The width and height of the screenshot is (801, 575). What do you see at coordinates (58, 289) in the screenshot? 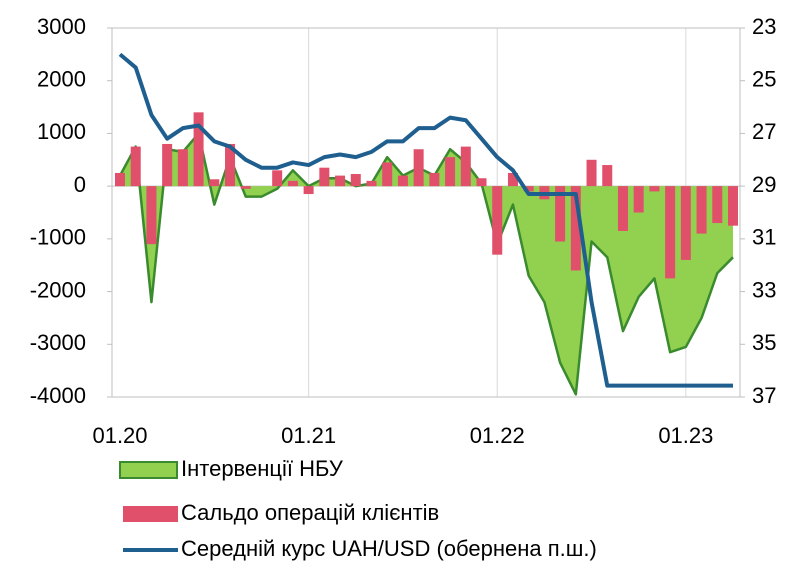
I see `y-tick-label: -2000` at bounding box center [58, 289].